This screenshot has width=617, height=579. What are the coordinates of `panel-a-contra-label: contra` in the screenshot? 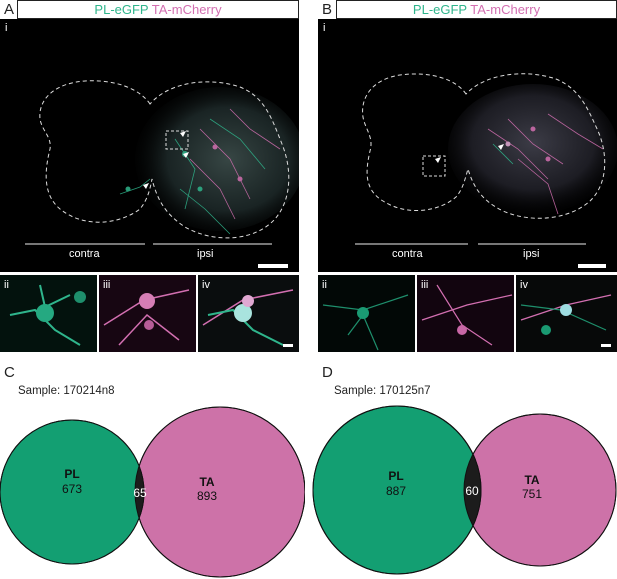 It's located at (84, 254).